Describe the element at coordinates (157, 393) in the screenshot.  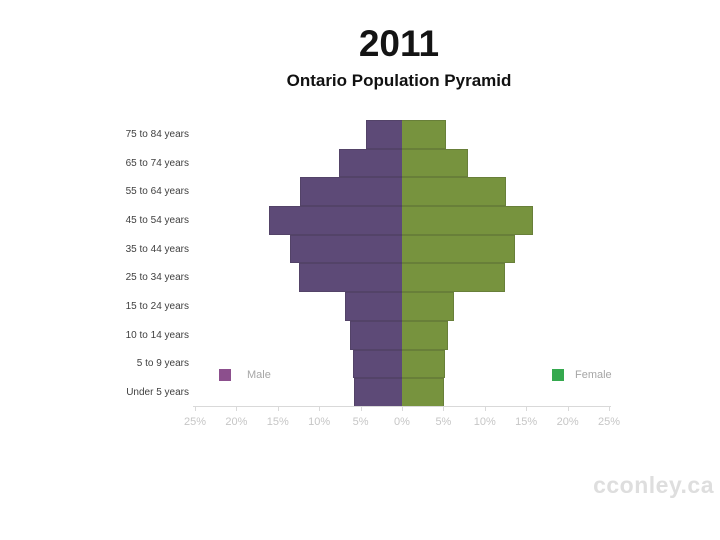
I see `age-label: Under 5 years` at that location.